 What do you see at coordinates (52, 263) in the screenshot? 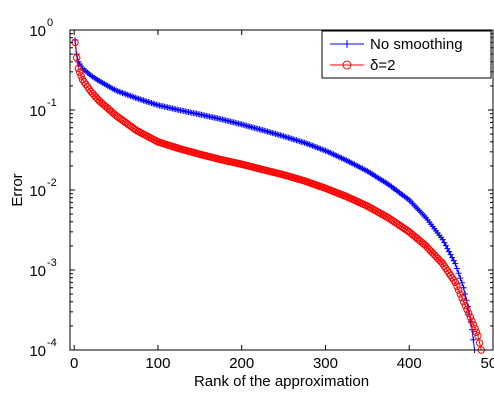
I see `y-tick-label-exponent: -3` at bounding box center [52, 263].